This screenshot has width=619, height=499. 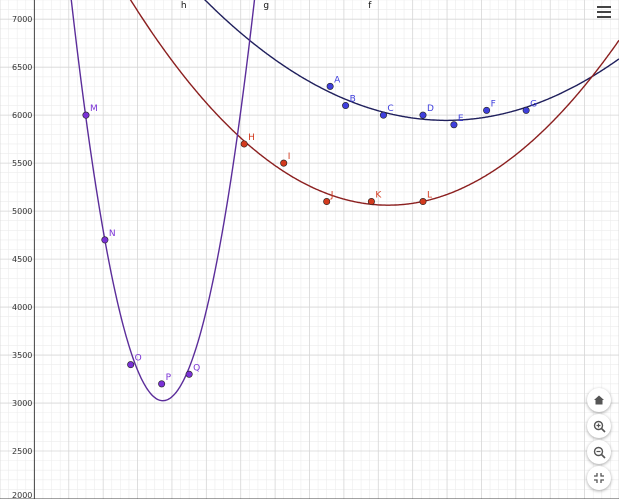 What do you see at coordinates (86, 115) in the screenshot?
I see `point-M` at bounding box center [86, 115].